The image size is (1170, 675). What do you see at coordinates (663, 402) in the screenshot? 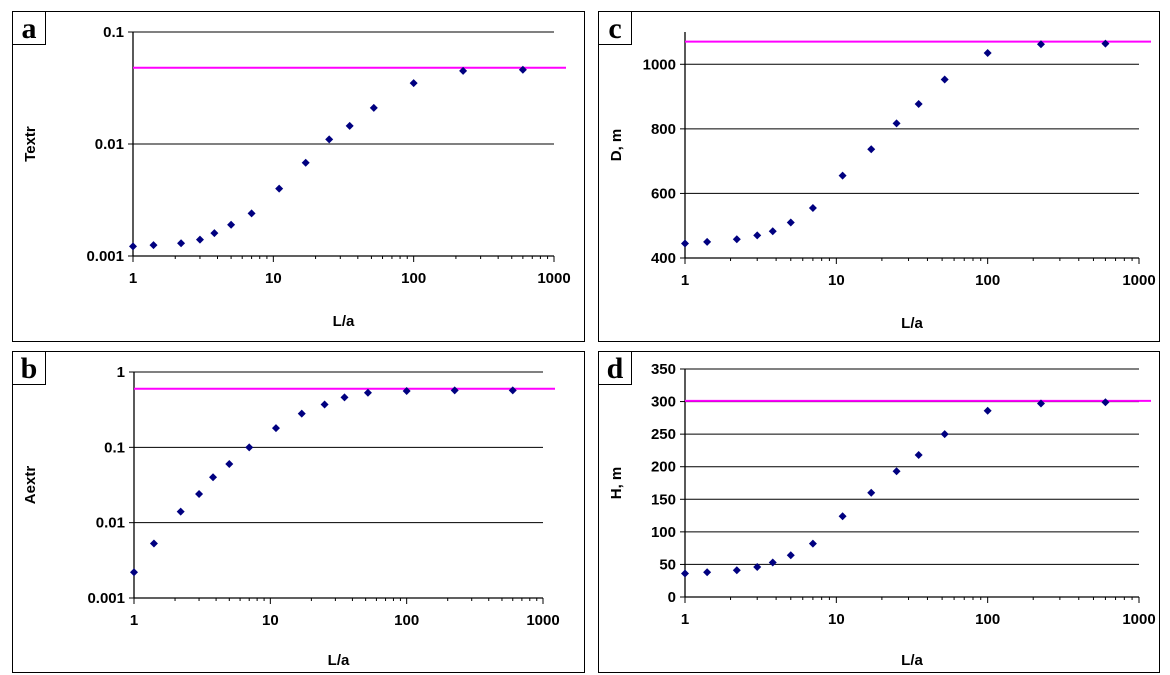
I see `y-tick-label: 300` at bounding box center [663, 402].